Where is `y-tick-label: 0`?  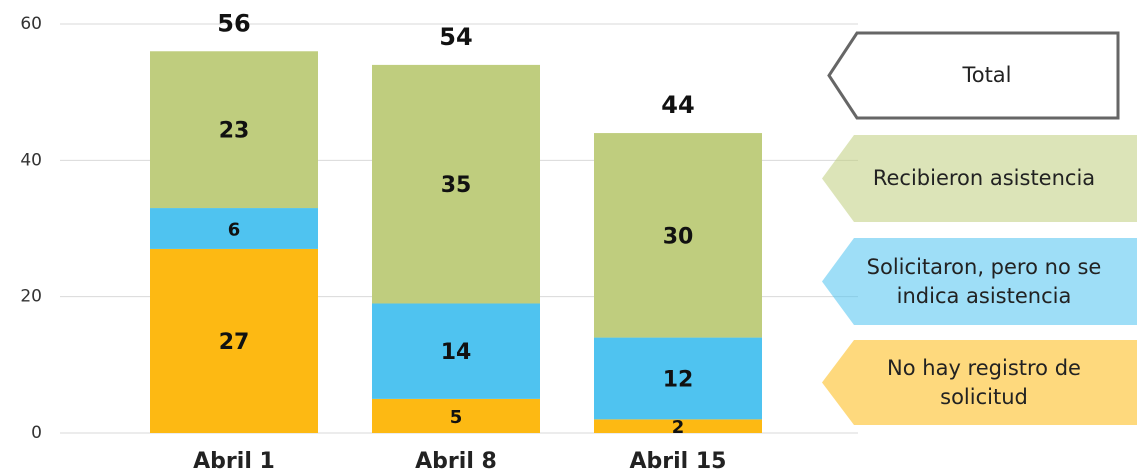
y-tick-label: 0 is located at coordinates (36, 433).